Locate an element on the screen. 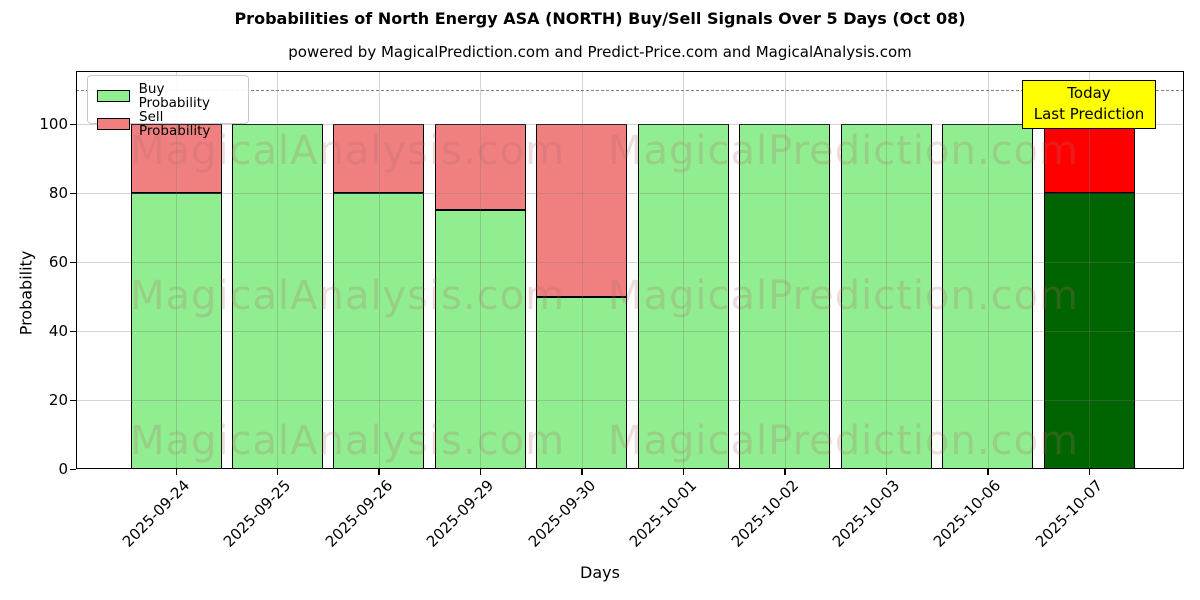 The height and width of the screenshot is (600, 1200). x-tick-label: 2025-10-03 is located at coordinates (866, 513).